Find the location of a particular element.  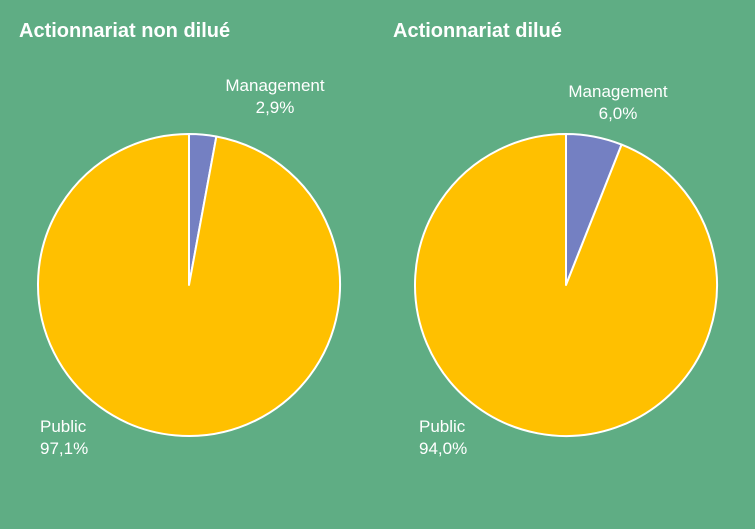

slice-value: 94,0% is located at coordinates (443, 448).